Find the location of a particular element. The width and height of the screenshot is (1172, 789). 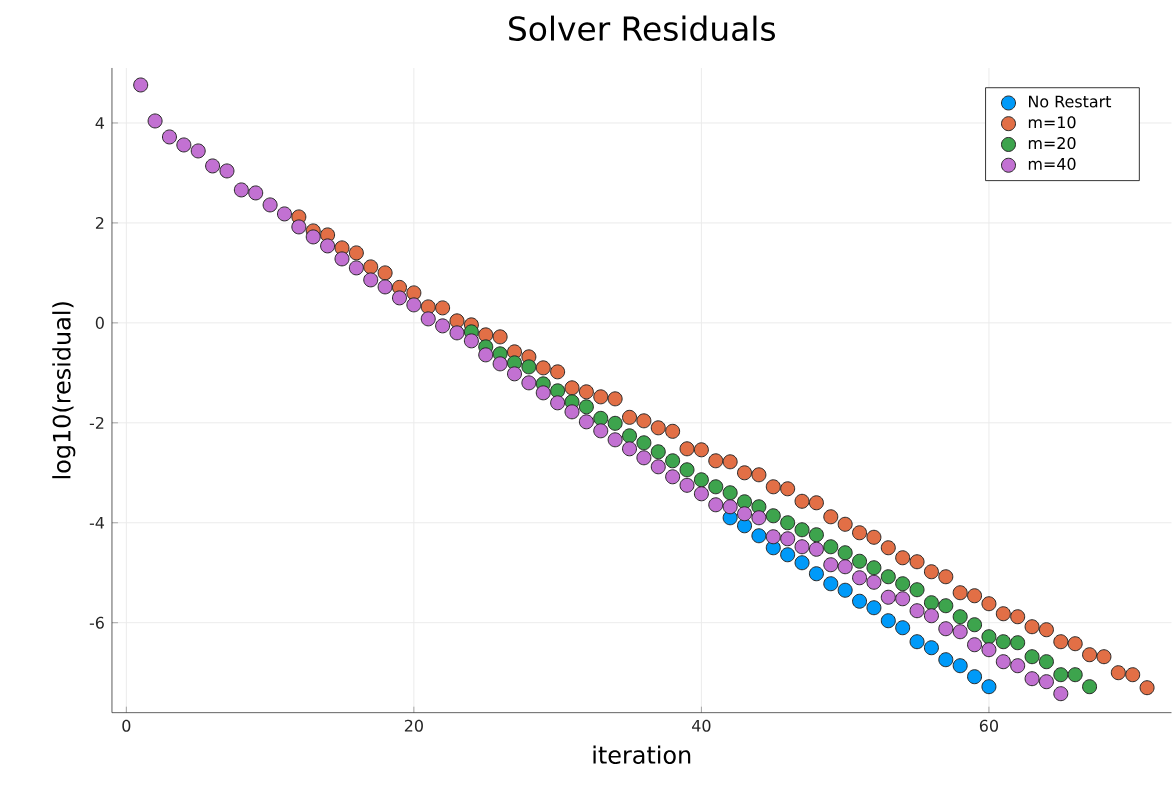

y-tick-label: -6 is located at coordinates (96, 622).